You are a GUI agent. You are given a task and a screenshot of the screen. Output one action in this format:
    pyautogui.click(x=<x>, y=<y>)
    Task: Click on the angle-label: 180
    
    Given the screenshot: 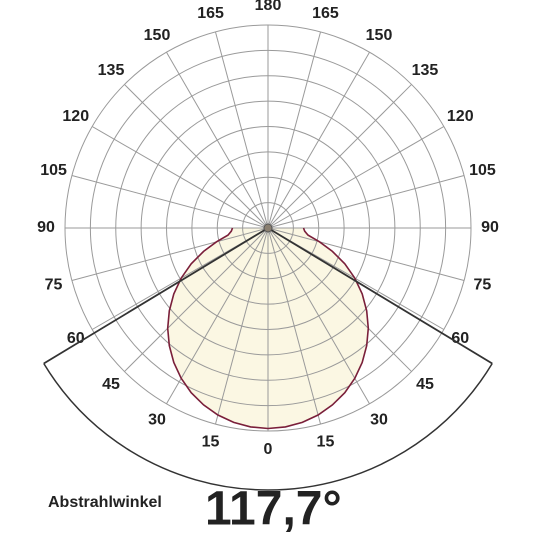 What is the action you would take?
    pyautogui.click(x=268, y=7)
    